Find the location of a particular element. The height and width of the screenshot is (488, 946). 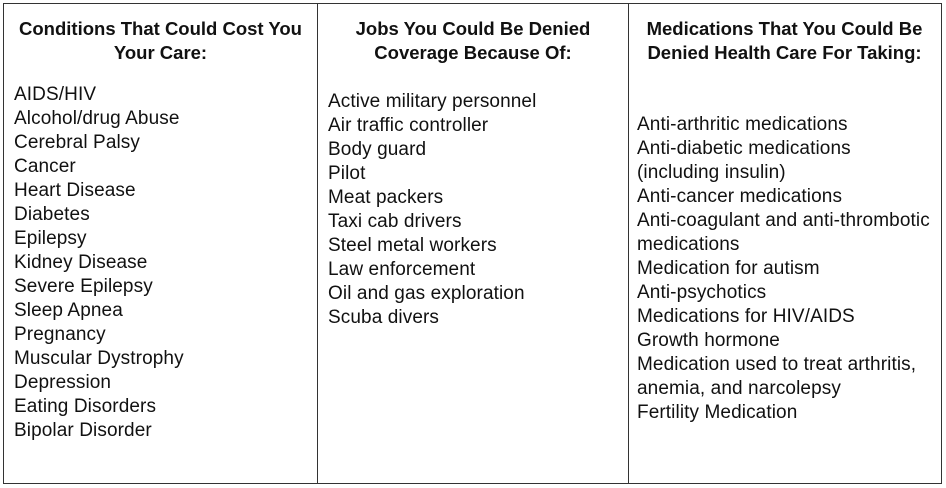

condition-item: Kidney Disease is located at coordinates (81, 262).